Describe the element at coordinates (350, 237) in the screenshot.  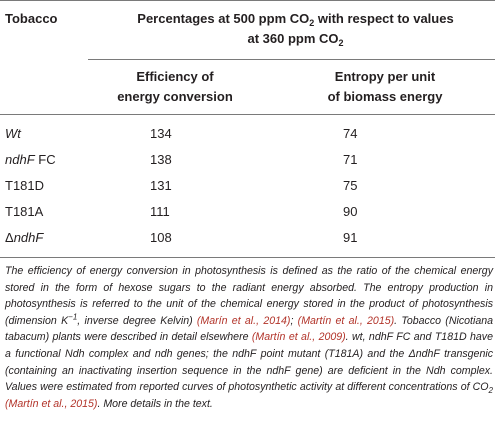
I see `row-entropy: 91` at that location.